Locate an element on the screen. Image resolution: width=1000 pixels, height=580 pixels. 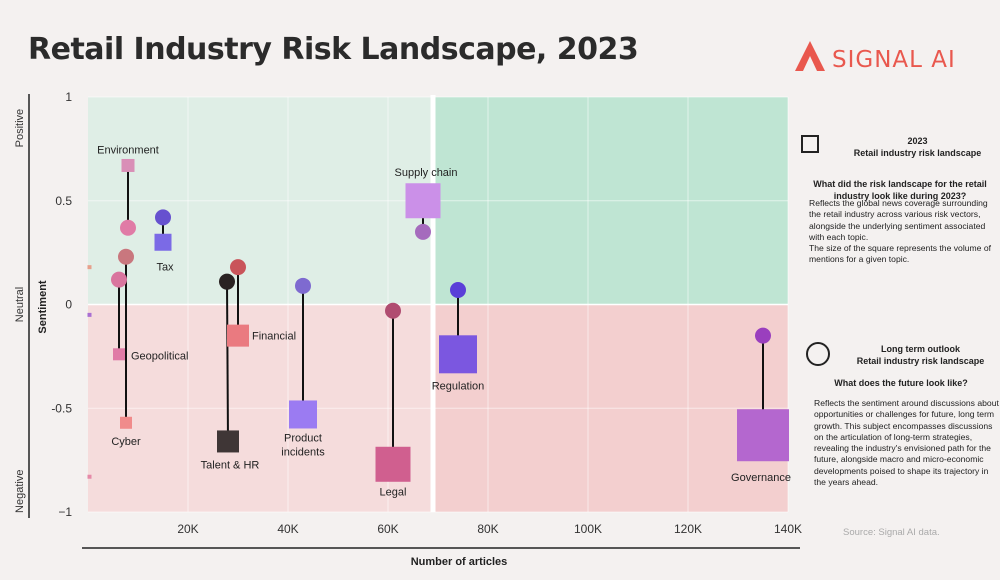
signal-ai-logo: SIGNAL AI is located at coordinates (882, 58).